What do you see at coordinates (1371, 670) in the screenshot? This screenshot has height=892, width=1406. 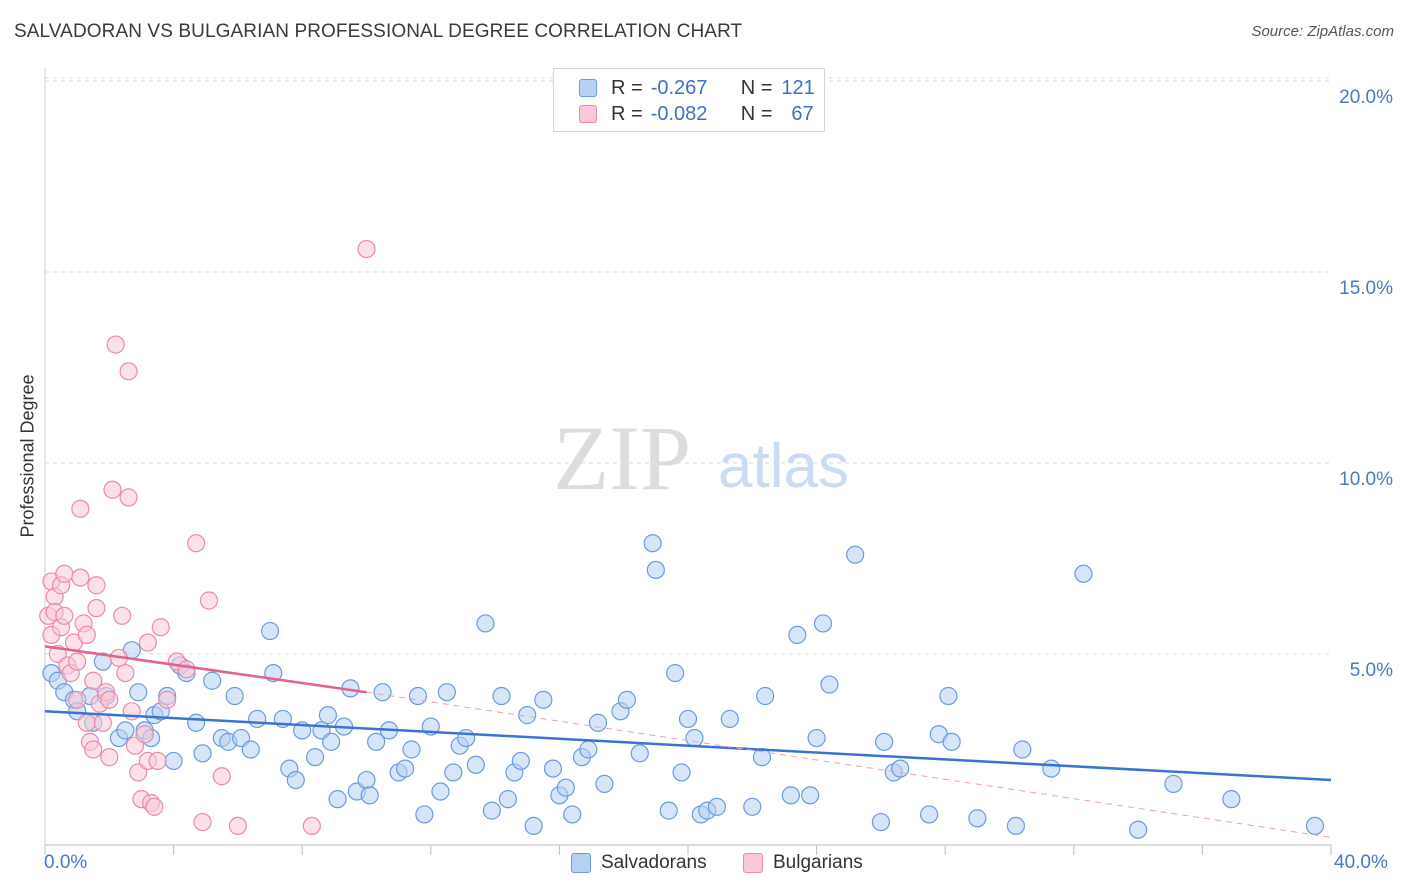 I see `y-tick-label: 5.0%` at bounding box center [1371, 670].